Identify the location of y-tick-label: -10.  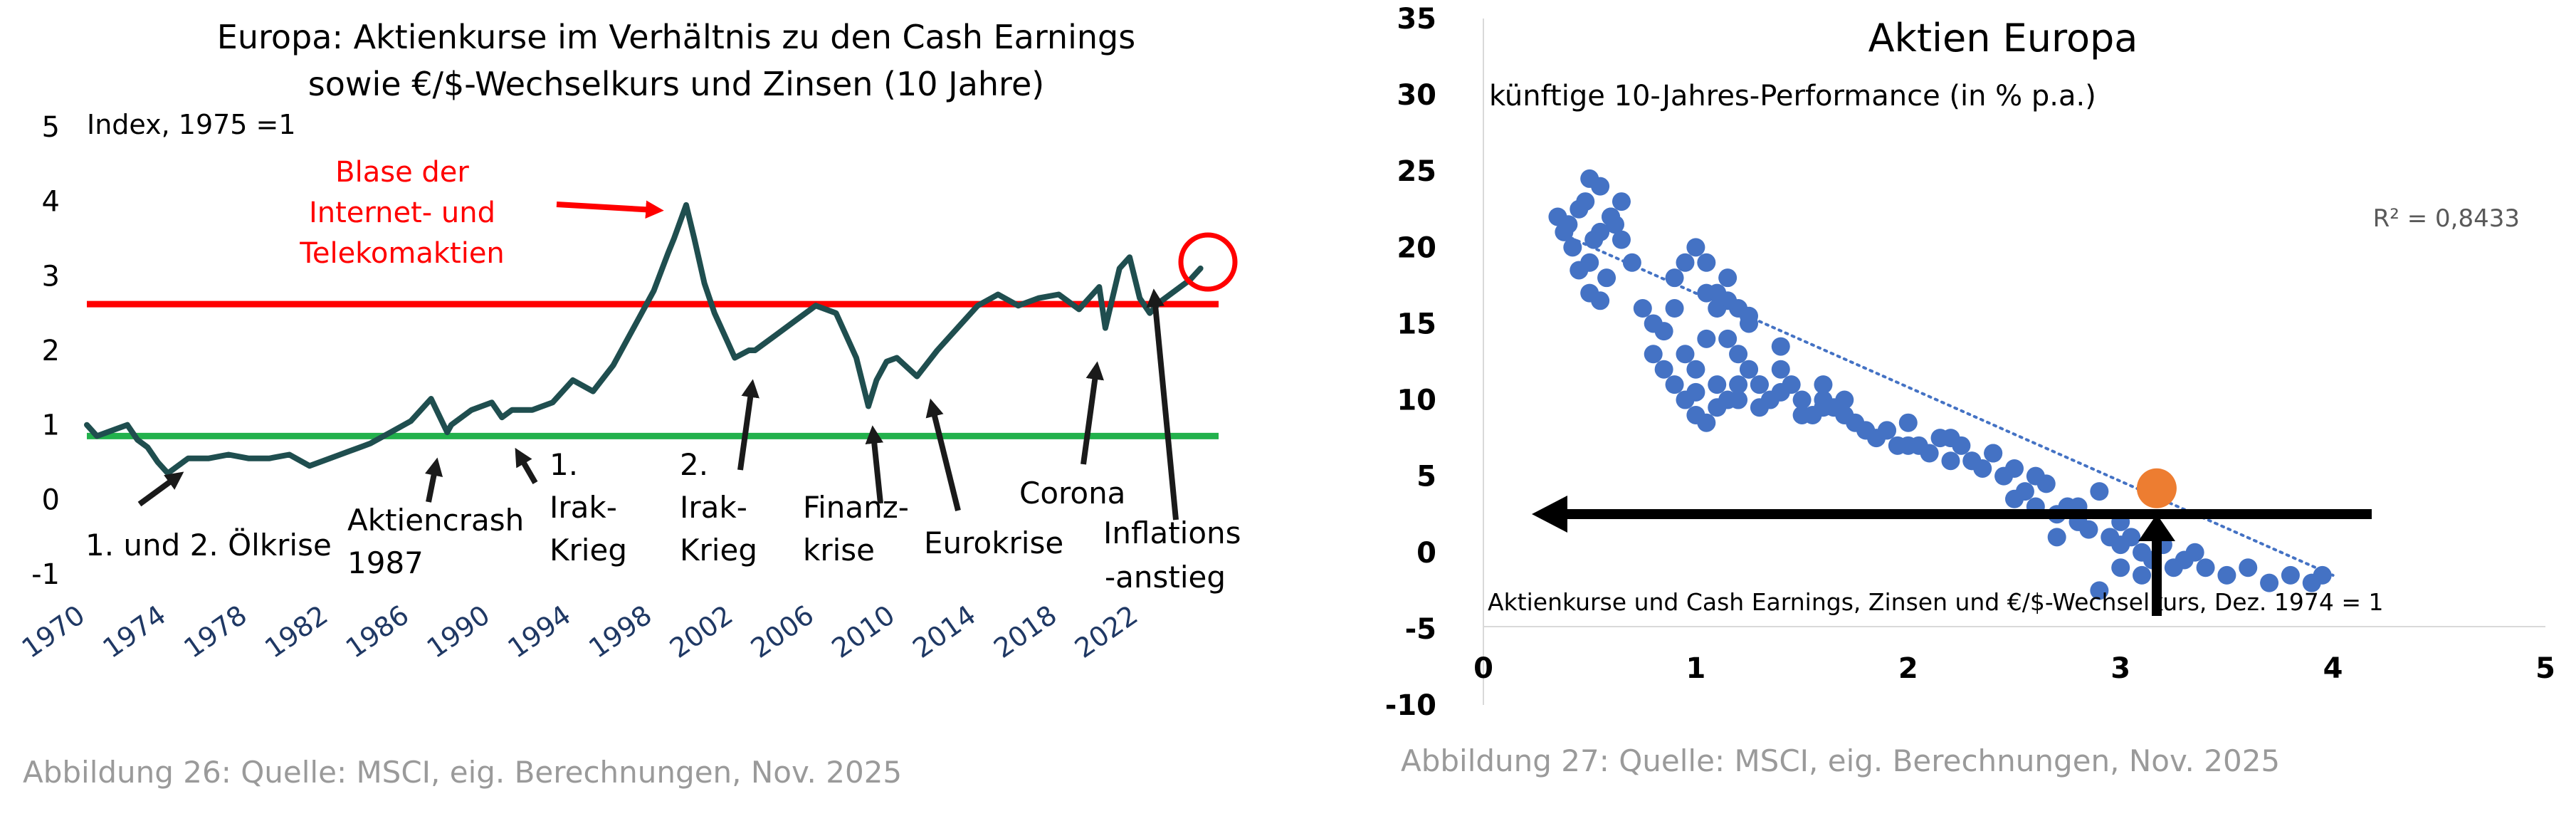
(1410, 706).